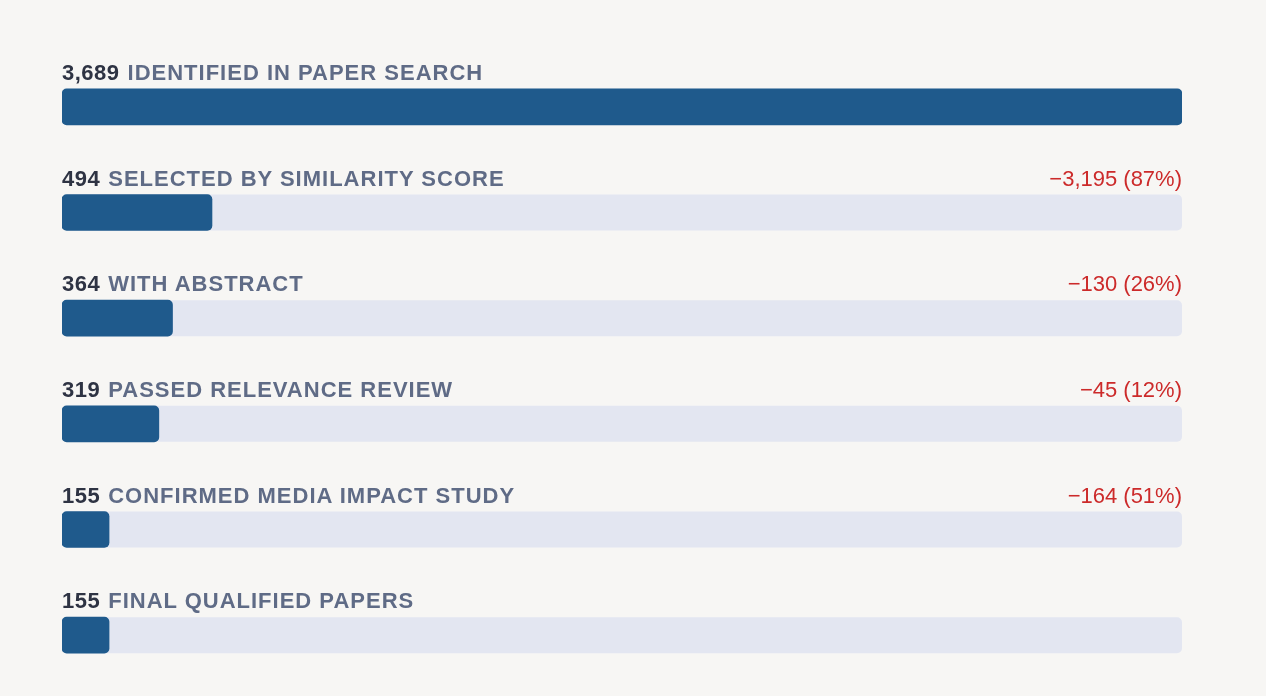  What do you see at coordinates (206, 284) in the screenshot?
I see `y-tick-label: WITH ABSTRACT` at bounding box center [206, 284].